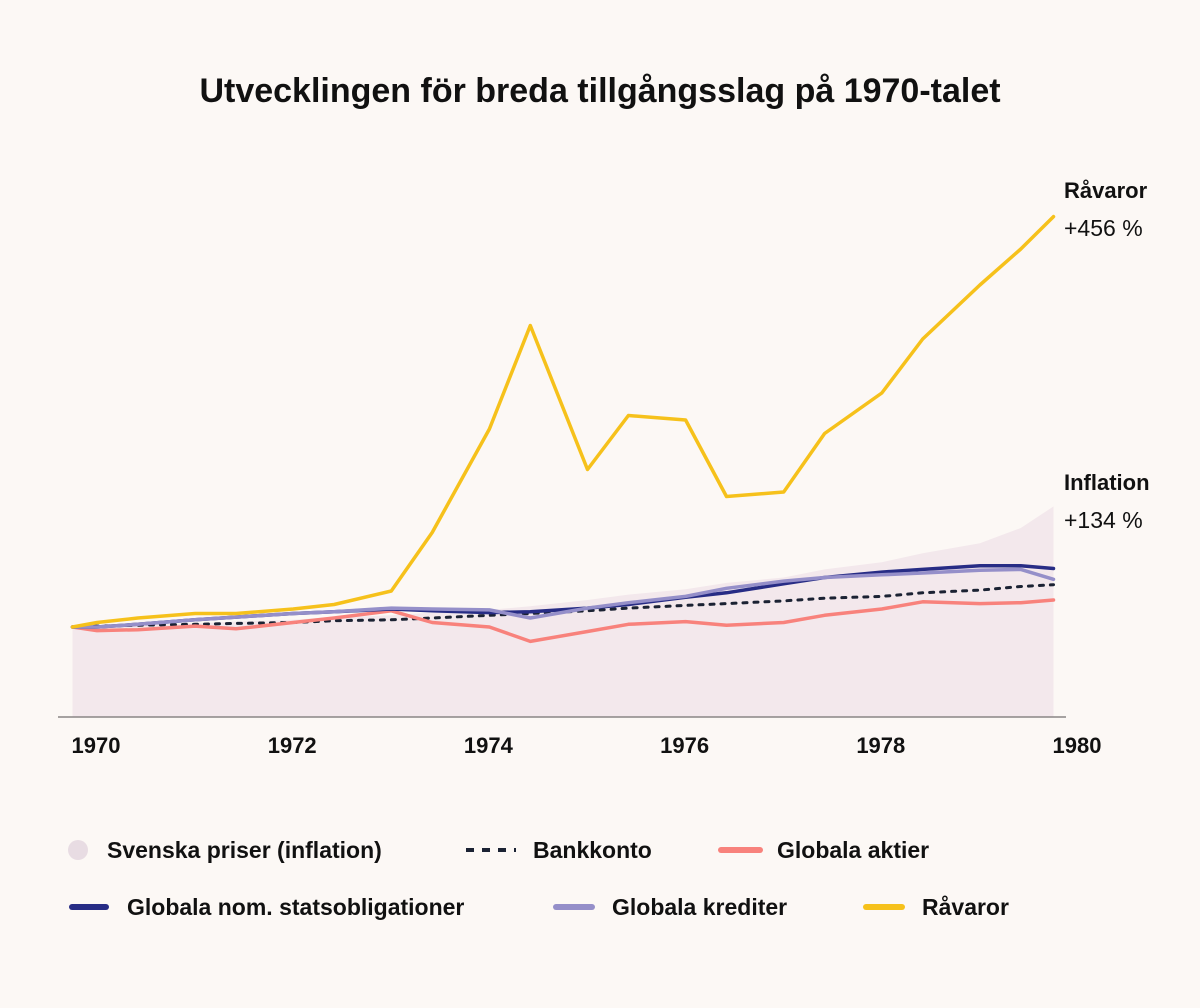 The image size is (1200, 1008). Describe the element at coordinates (880, 745) in the screenshot. I see `x-tick-label-1978: 1978` at that location.